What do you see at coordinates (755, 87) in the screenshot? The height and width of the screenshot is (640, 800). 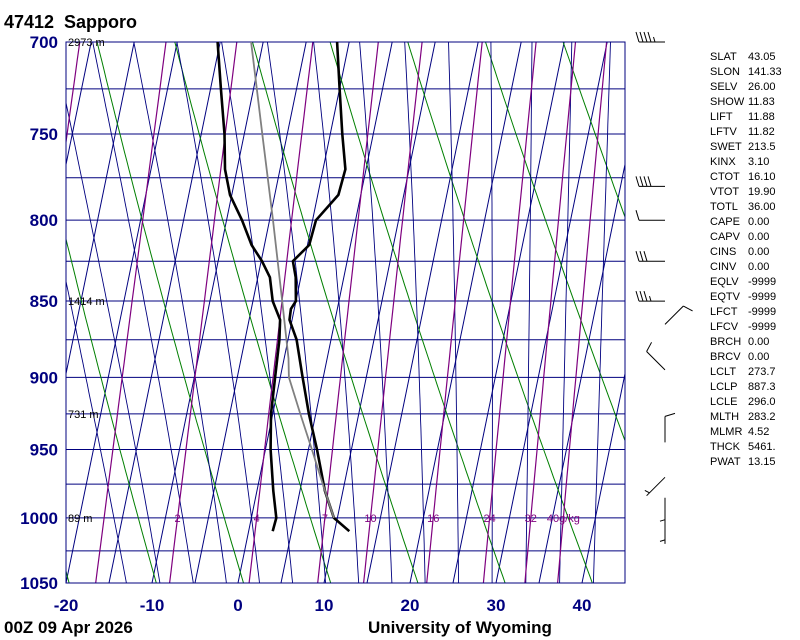 I see `index-row: SELV 26.00` at bounding box center [755, 87].